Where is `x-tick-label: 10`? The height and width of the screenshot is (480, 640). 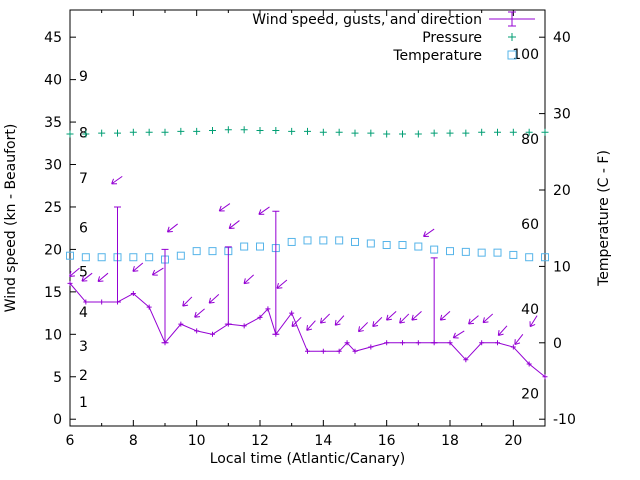
x-tick-label: 10 is located at coordinates (197, 441).